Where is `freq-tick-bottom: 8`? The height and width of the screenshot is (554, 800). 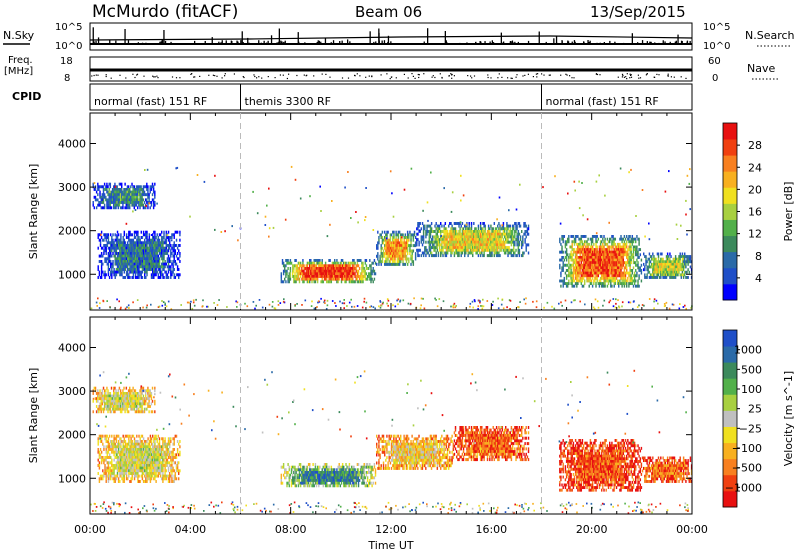
freq-tick-bottom: 8 is located at coordinates (67, 78).